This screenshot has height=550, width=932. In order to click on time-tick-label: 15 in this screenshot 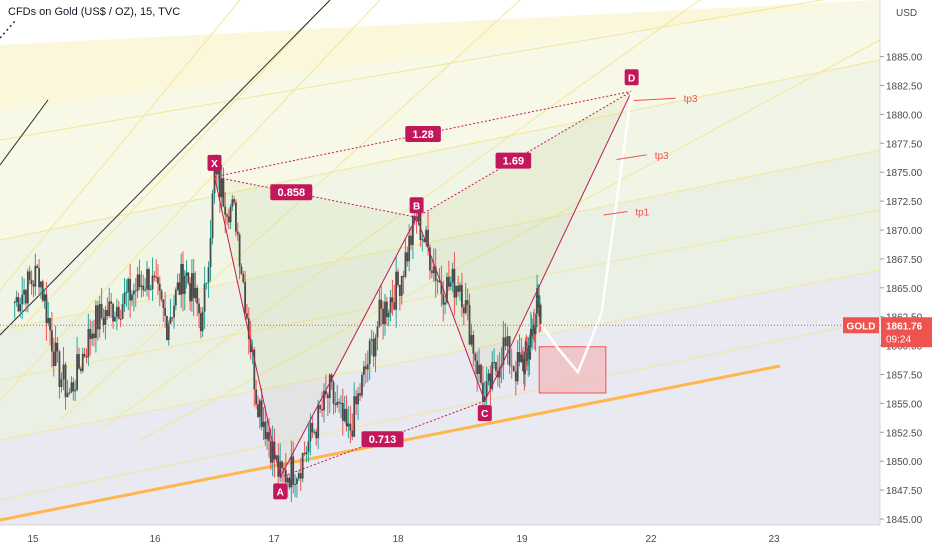, I will do `click(33, 539)`.